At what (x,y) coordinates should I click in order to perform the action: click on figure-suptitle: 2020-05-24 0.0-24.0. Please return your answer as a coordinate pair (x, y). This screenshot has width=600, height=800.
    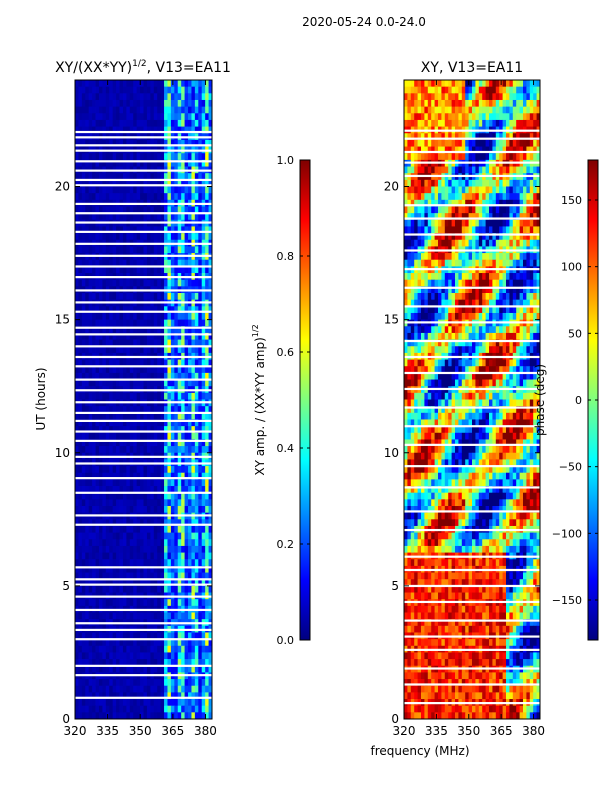
    Looking at the image, I should click on (364, 22).